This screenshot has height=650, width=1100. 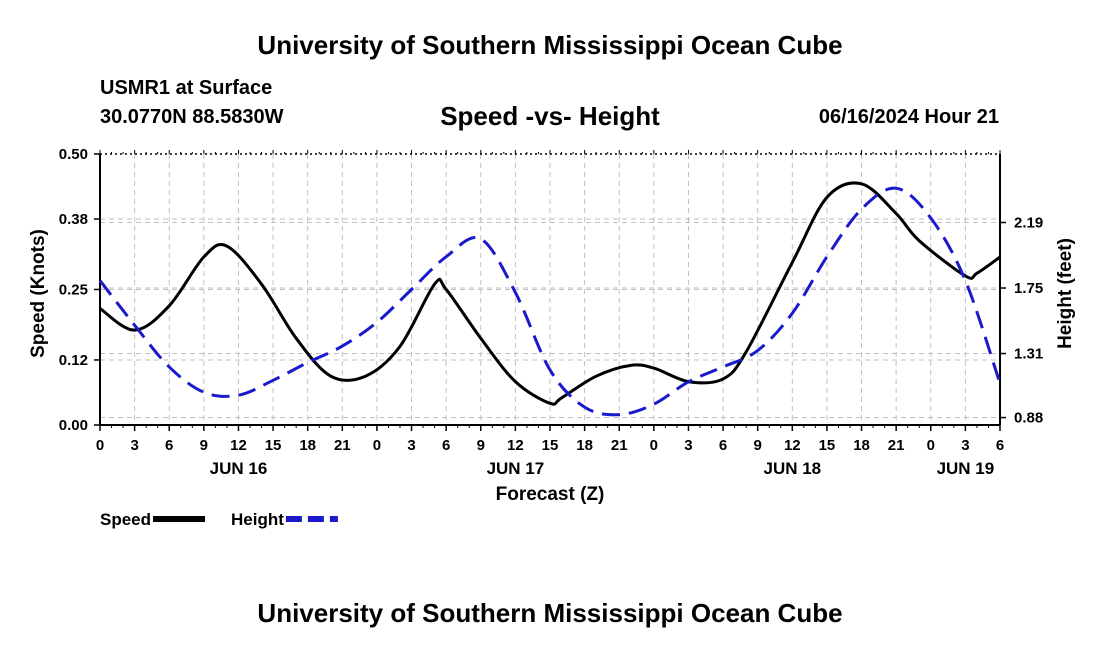 I want to click on y2-tick-label: 1.75, so click(x=1028, y=288).